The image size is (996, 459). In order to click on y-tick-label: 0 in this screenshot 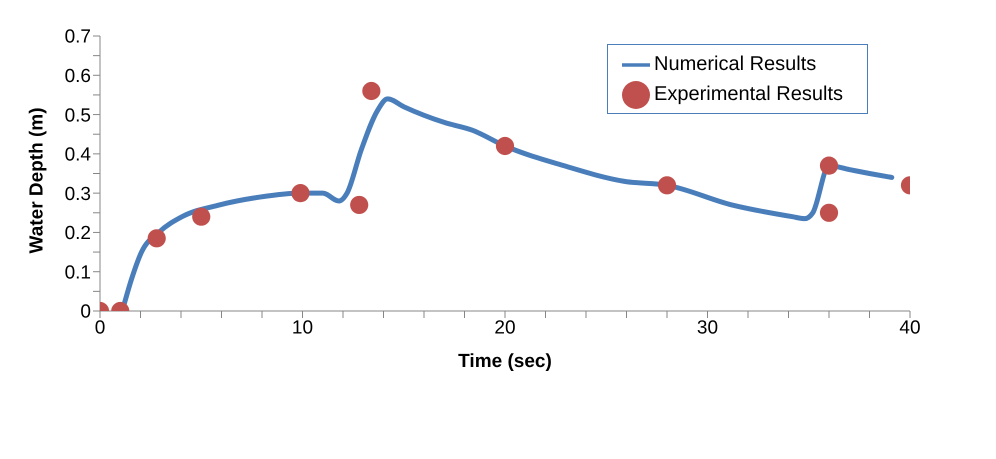, I will do `click(85, 312)`.